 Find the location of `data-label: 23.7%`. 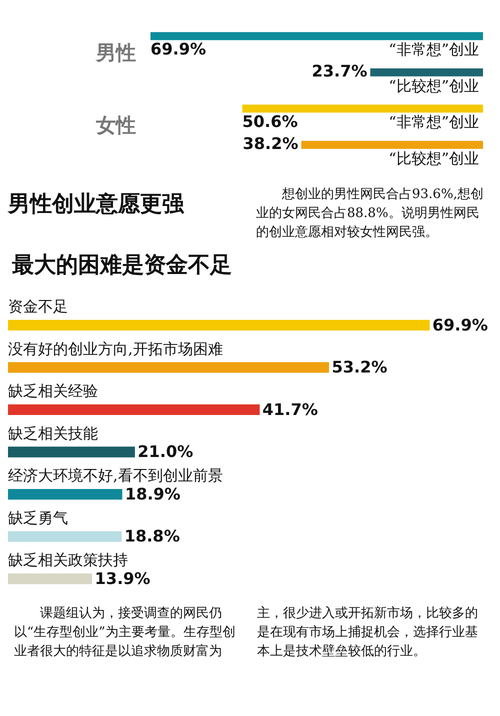

data-label: 23.7% is located at coordinates (340, 71).